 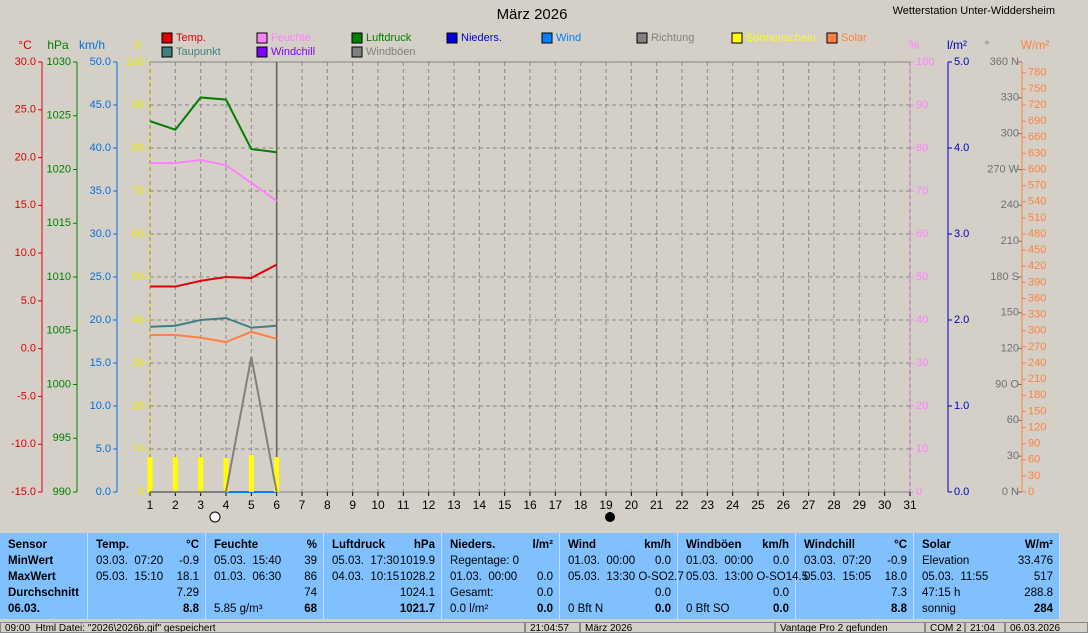 I want to click on table-row: 7.29, so click(x=147, y=593).